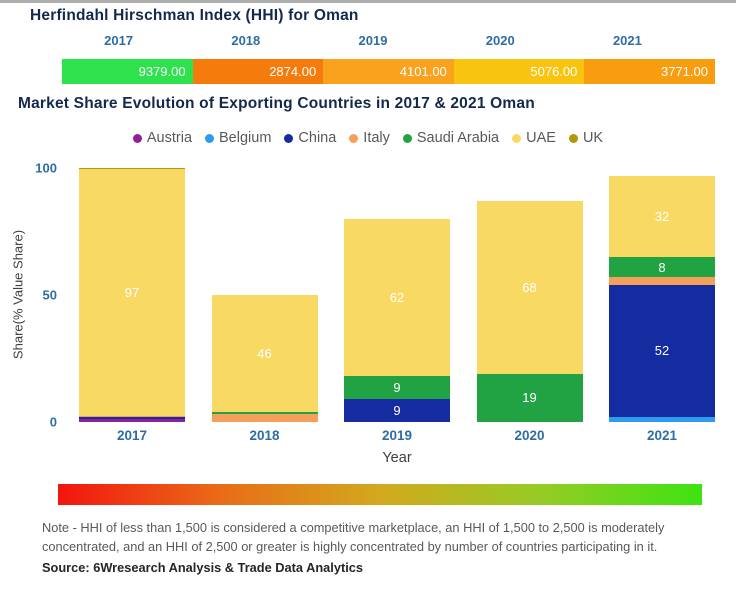  I want to click on x-tick-2017: 2017, so click(132, 435).